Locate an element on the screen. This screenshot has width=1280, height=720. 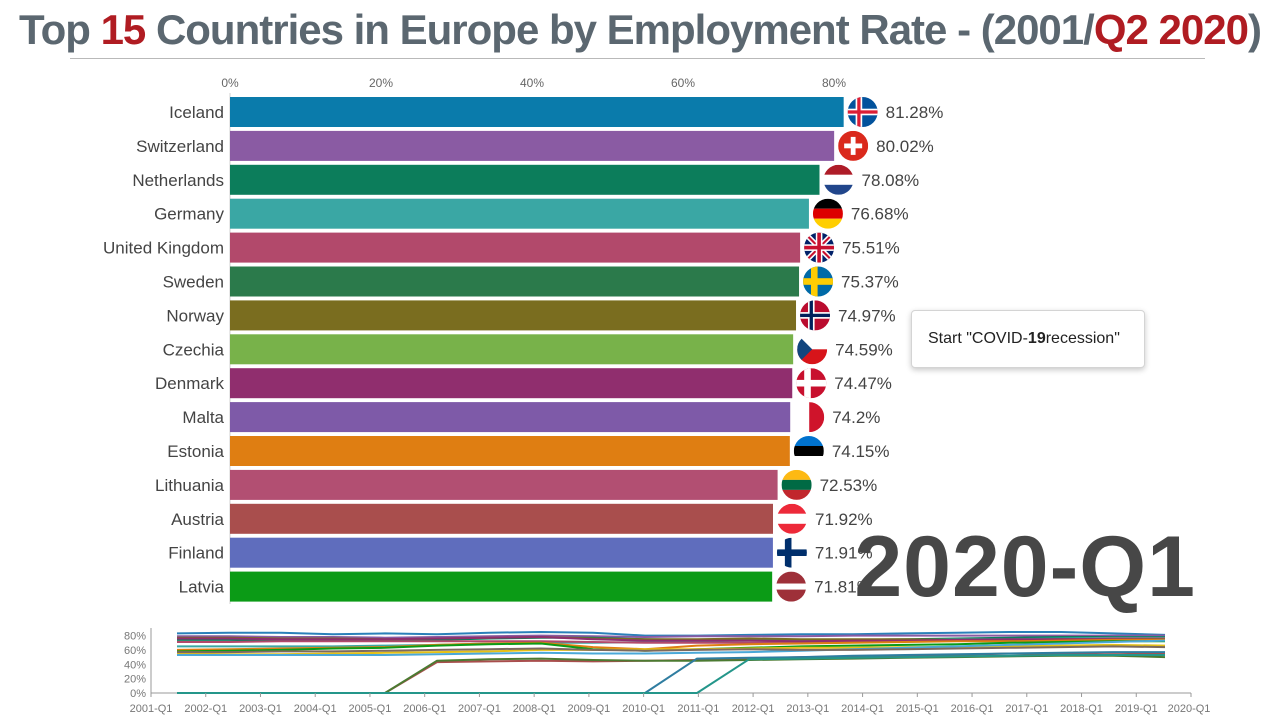
value-label: 78.08% is located at coordinates (891, 180).